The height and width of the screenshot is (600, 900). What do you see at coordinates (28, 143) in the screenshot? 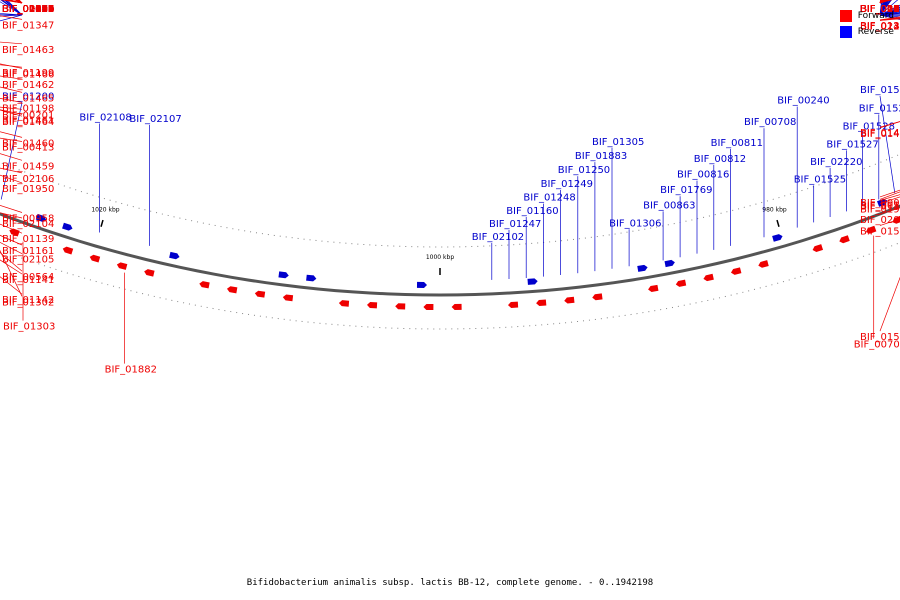
I see `forward-gene-label: BIF_01460` at bounding box center [28, 143].